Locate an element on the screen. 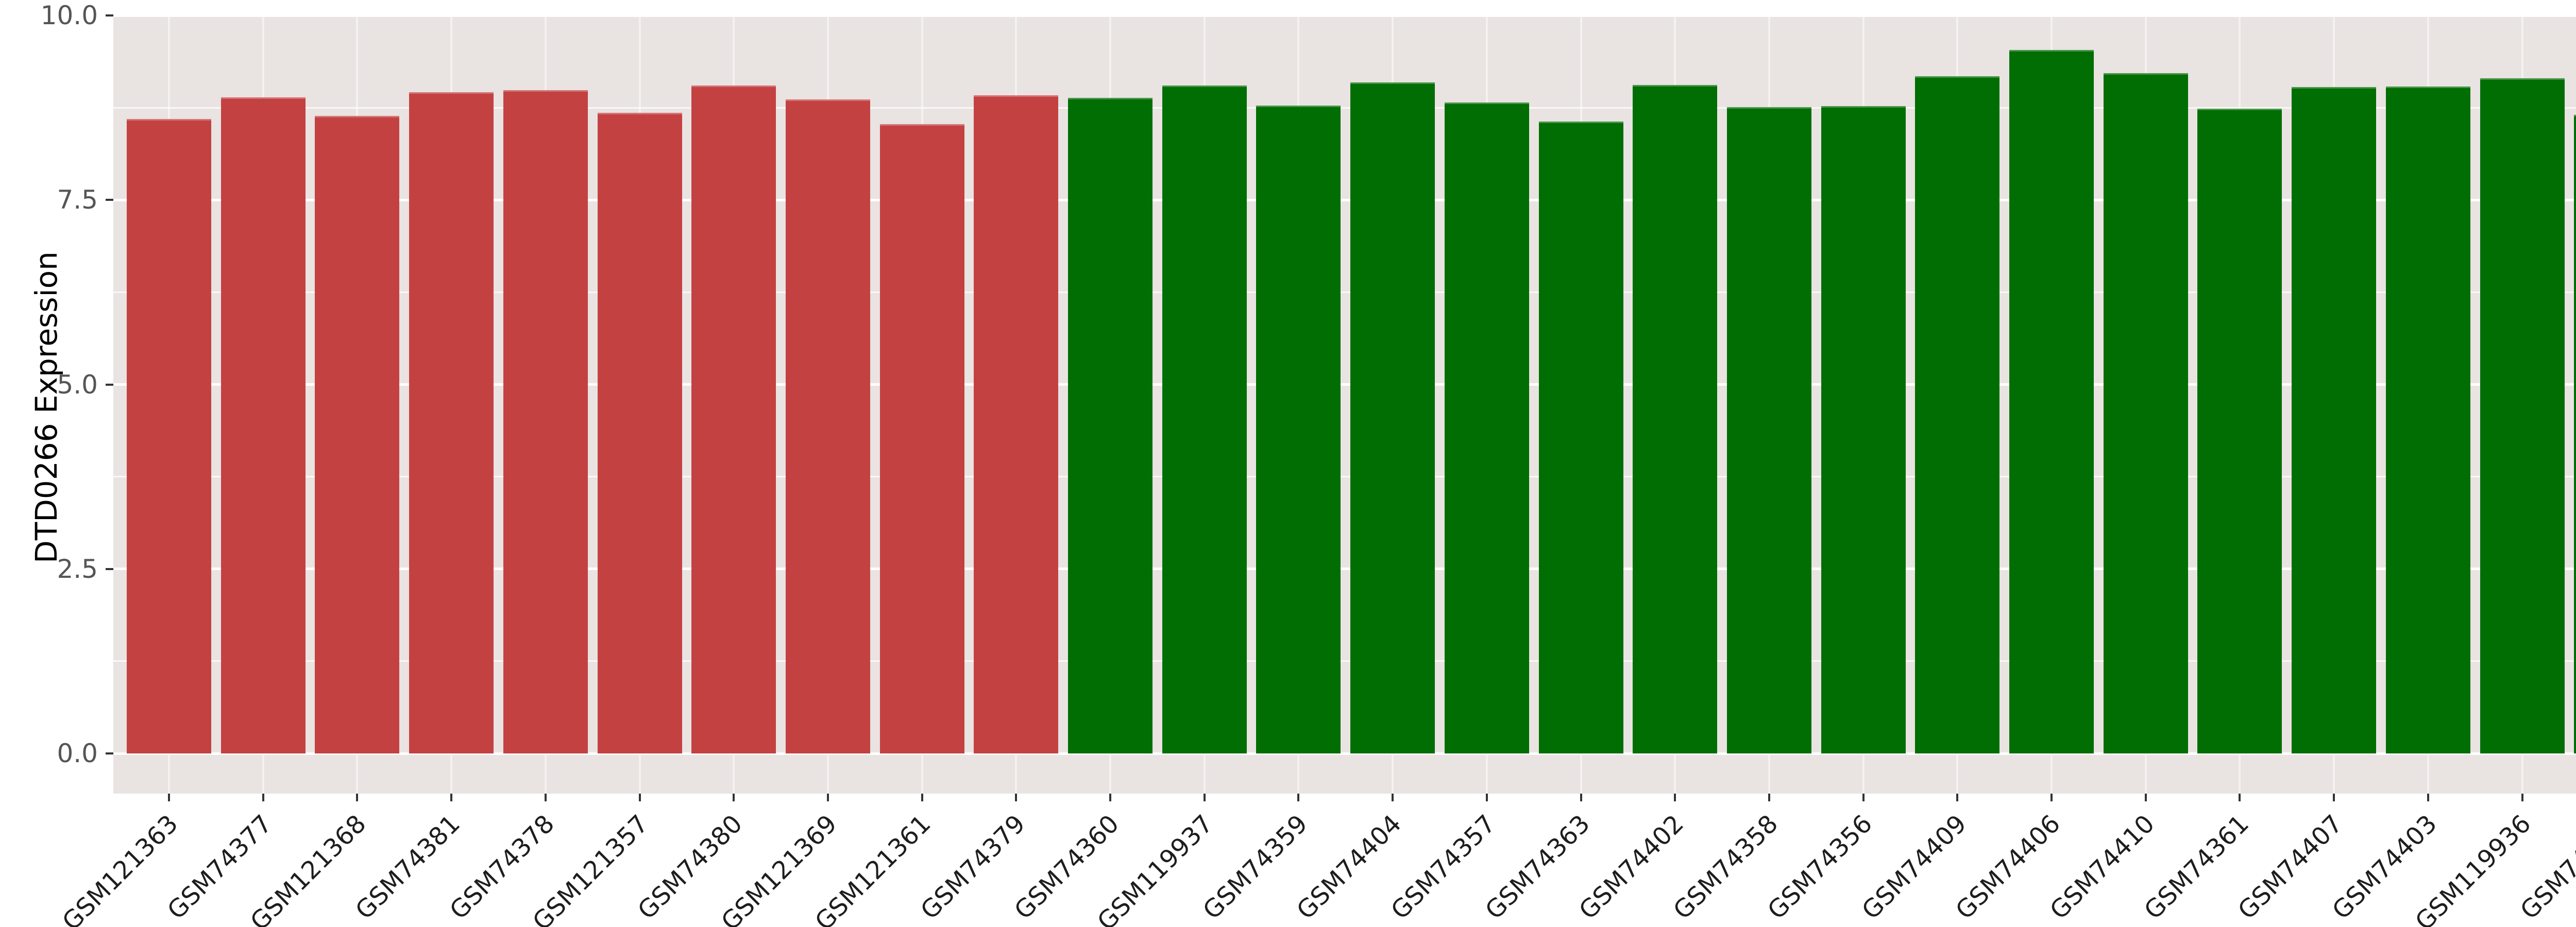  bar-GSM74357 is located at coordinates (1486, 428).